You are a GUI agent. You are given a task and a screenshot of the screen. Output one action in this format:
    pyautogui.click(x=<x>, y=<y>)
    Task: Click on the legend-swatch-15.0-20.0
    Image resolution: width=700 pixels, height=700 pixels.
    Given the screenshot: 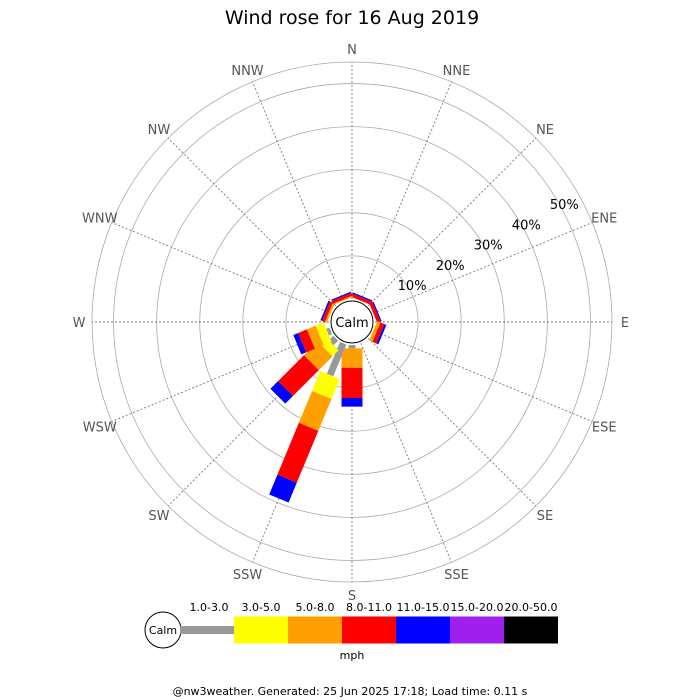 What is the action you would take?
    pyautogui.click(x=477, y=630)
    